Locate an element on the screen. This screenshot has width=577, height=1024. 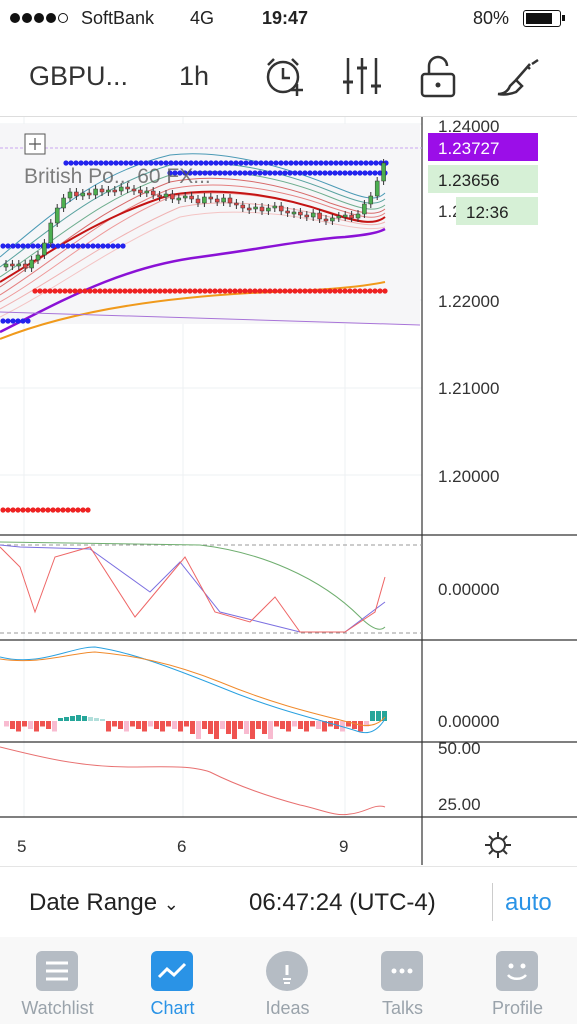
tab-bar: Watchlist Chart Ideas Talks Profile is located at coordinates (288, 980).